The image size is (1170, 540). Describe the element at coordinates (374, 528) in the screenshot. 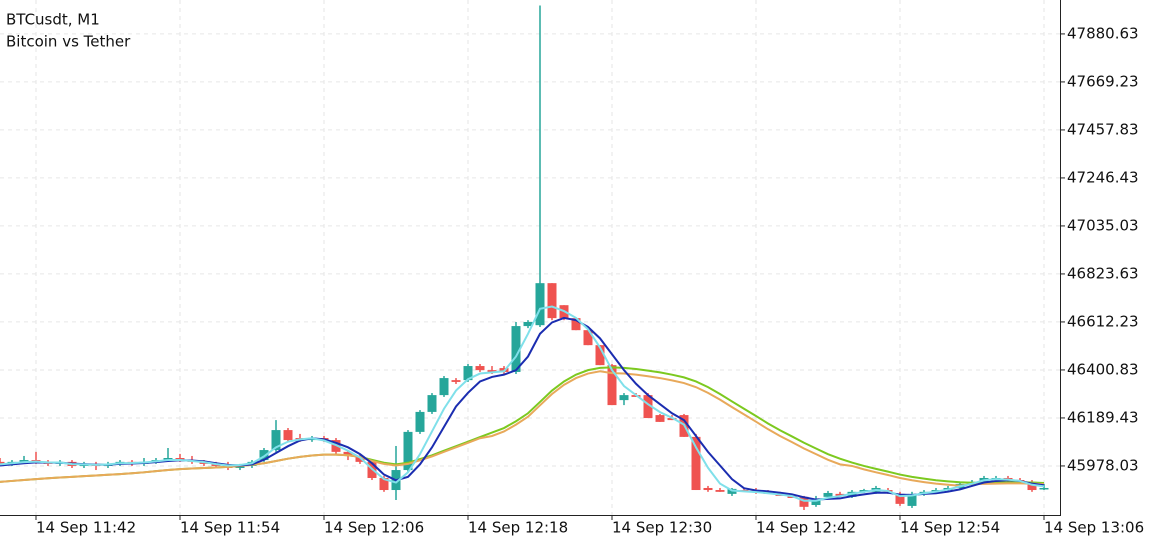

I see `x-tick-label: 14 Sep 12:06` at that location.